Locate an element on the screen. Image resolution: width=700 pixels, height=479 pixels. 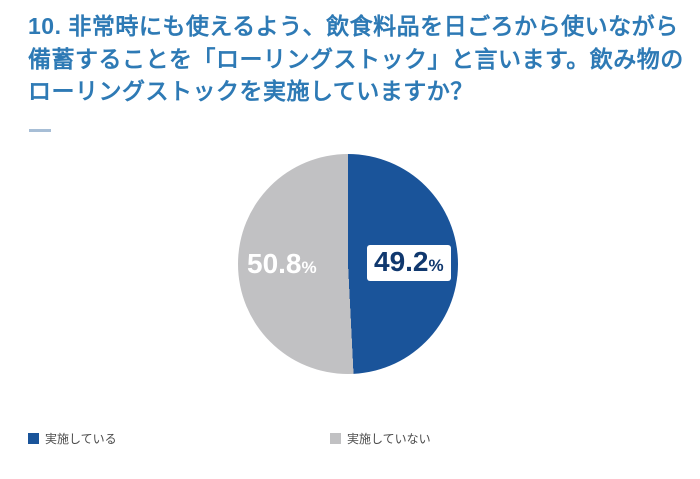
legend-swatch-gray is located at coordinates (335, 438).